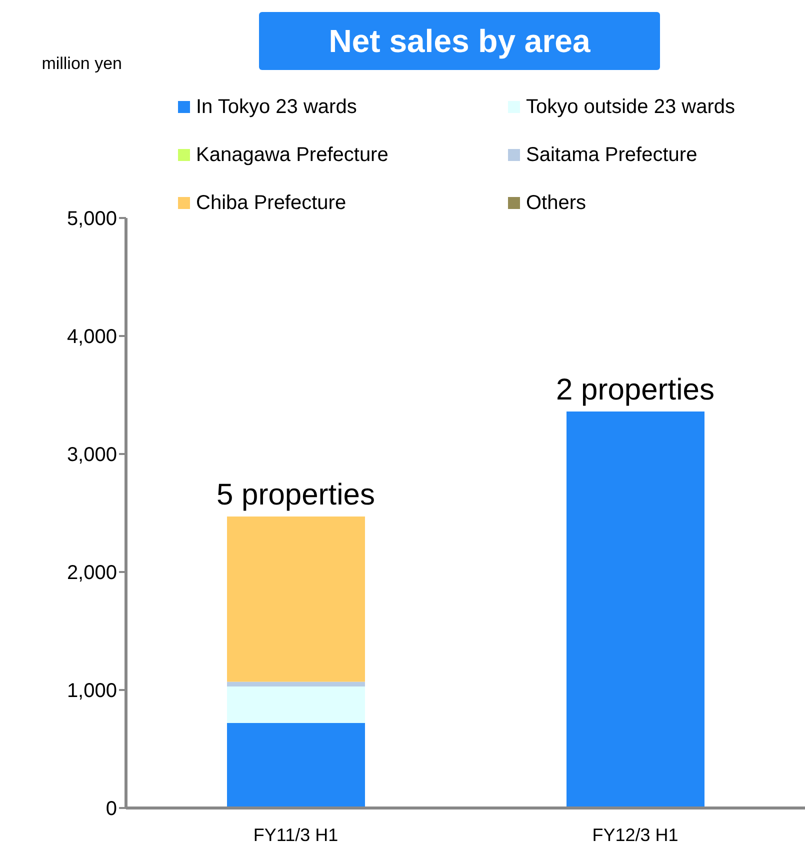  I want to click on x-tick-label: FY11/3 H1, so click(295, 834).